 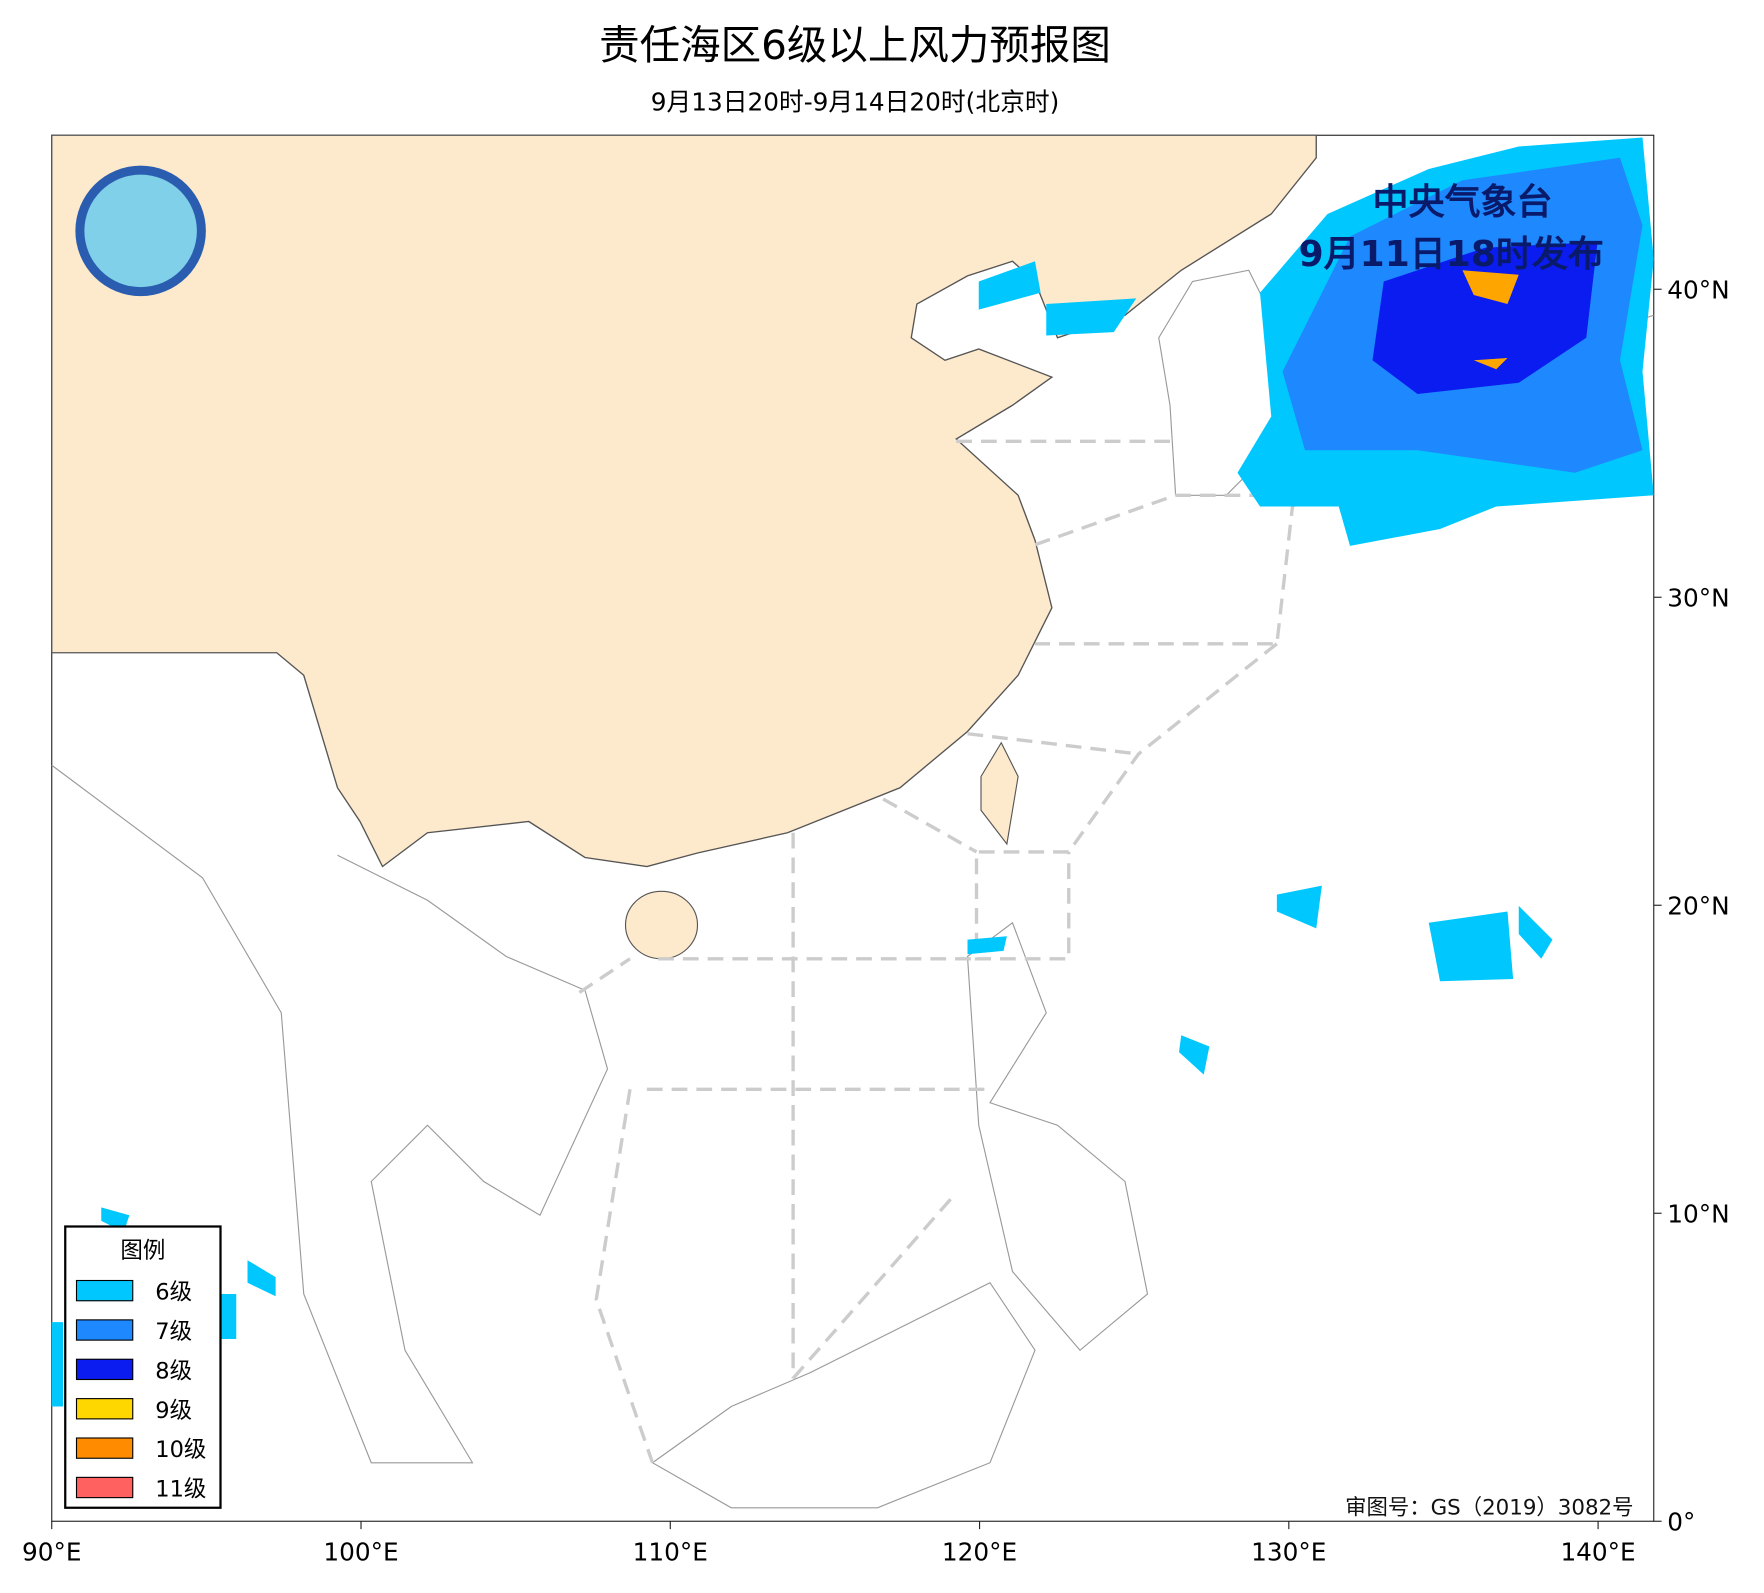 I want to click on legend-label: 8级, so click(x=173, y=1371).